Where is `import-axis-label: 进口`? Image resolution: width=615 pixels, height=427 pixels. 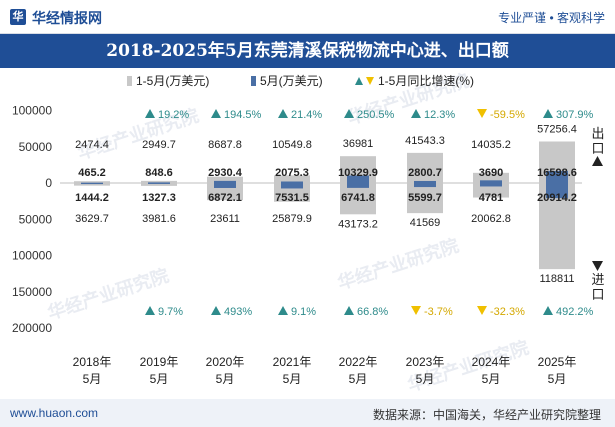 import-axis-label: 进口 is located at coordinates (598, 287).